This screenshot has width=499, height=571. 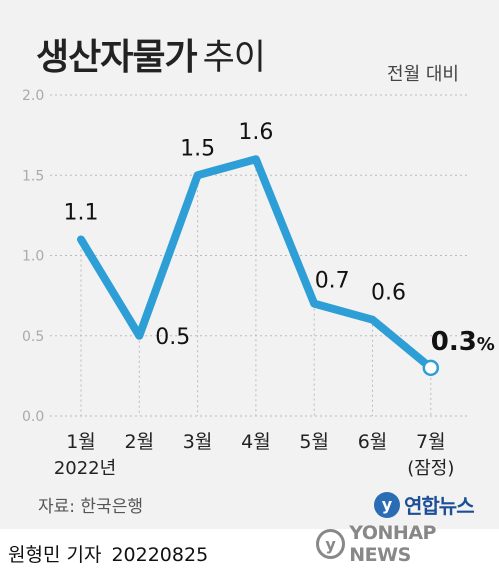 What do you see at coordinates (331, 544) in the screenshot?
I see `watermark-icon: y` at bounding box center [331, 544].